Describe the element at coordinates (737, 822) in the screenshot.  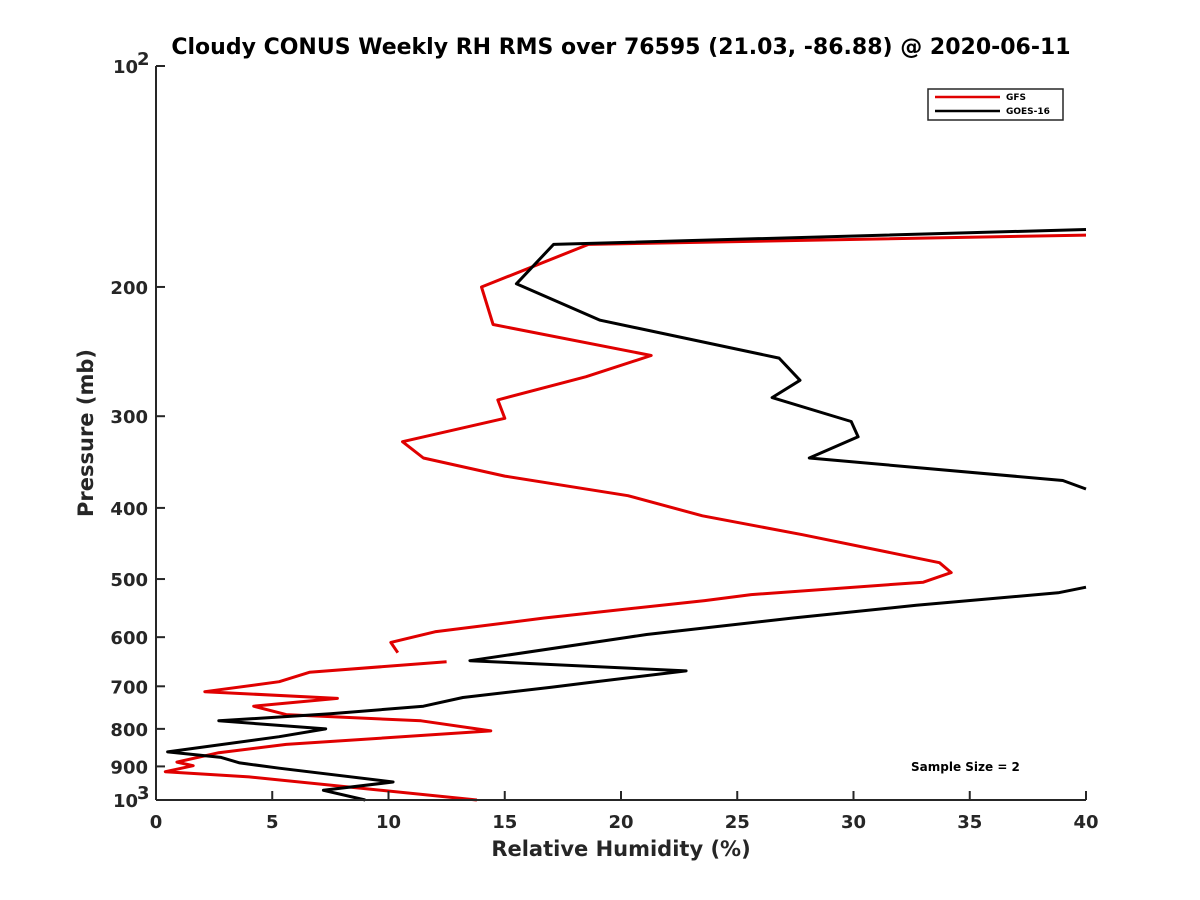
I see `x-tick-label: 25` at that location.